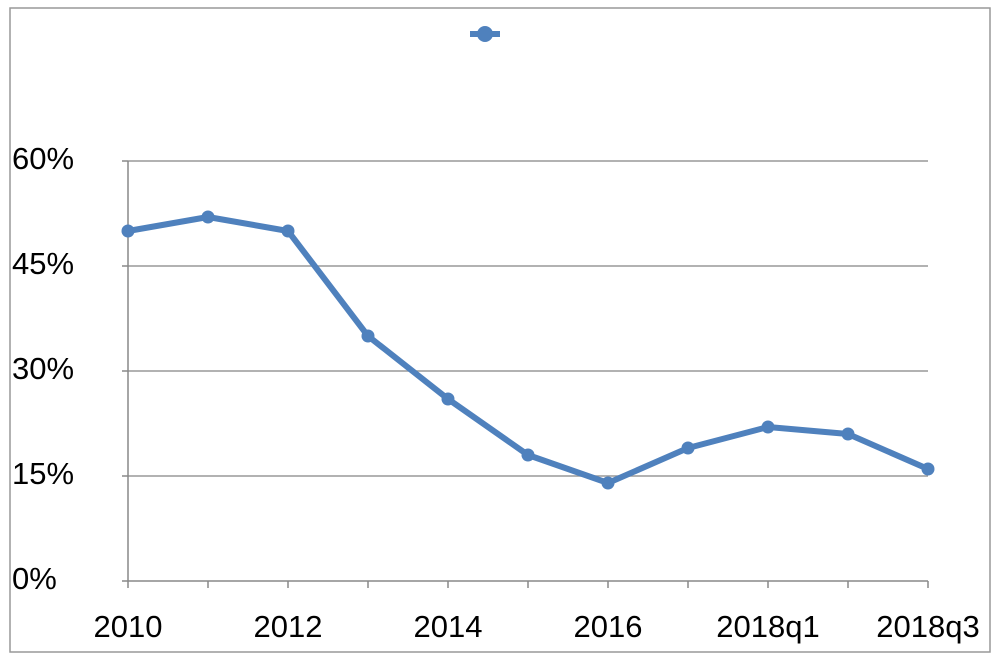 The width and height of the screenshot is (1000, 660). Describe the element at coordinates (767, 626) in the screenshot. I see `x-tick-label: 2018q1` at that location.